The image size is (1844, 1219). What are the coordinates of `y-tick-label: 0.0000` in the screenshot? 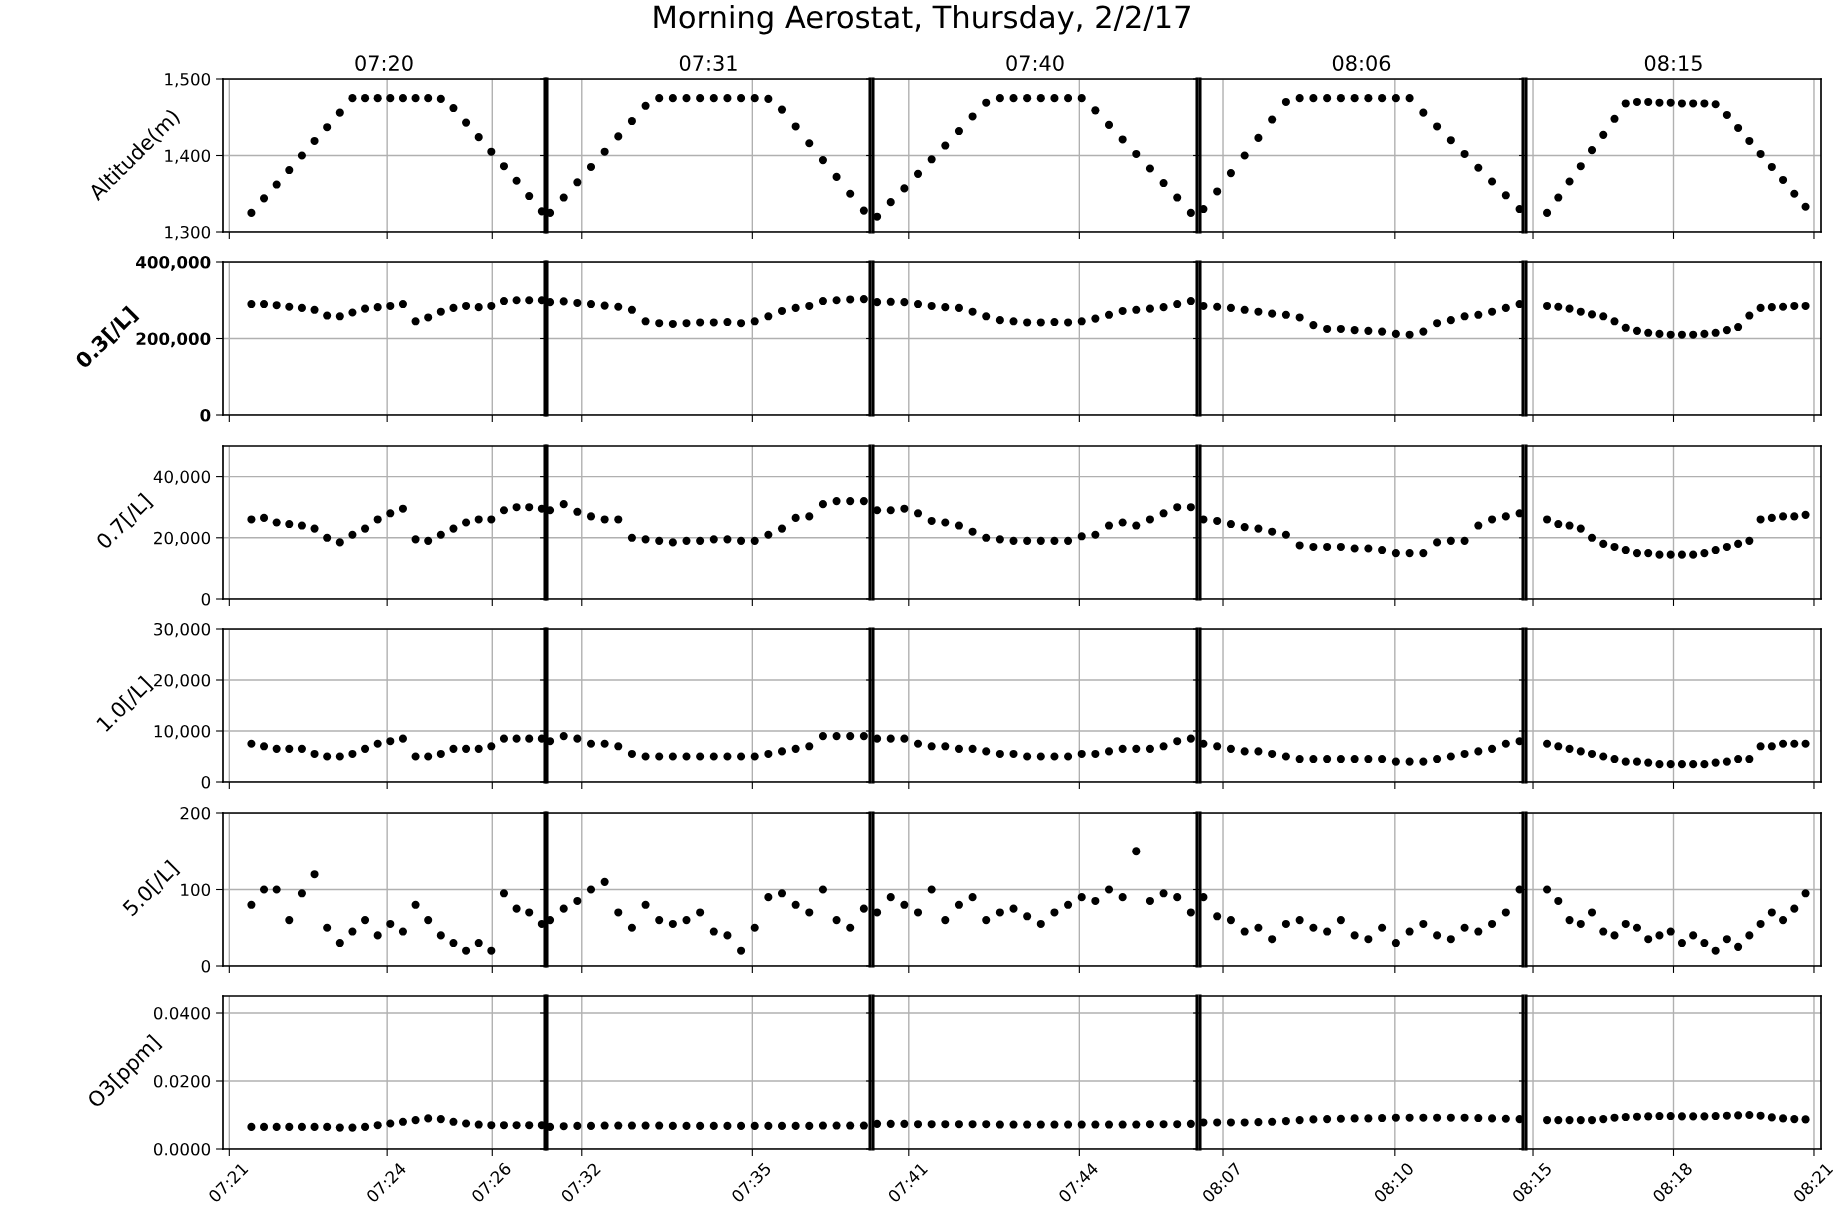 It's located at (182, 1149).